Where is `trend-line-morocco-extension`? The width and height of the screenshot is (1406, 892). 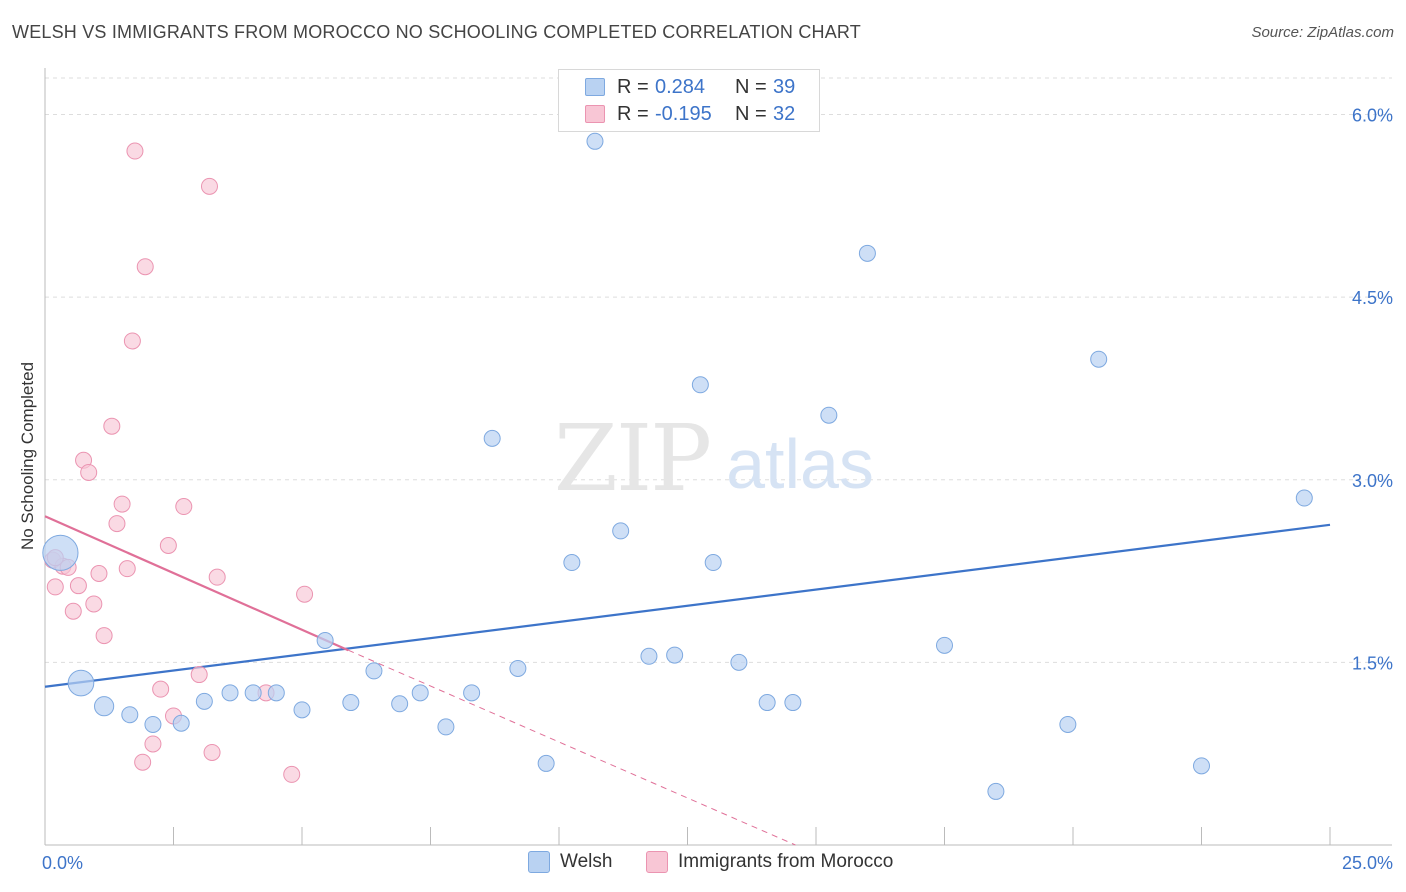 trend-line-morocco-extension is located at coordinates (572, 747).